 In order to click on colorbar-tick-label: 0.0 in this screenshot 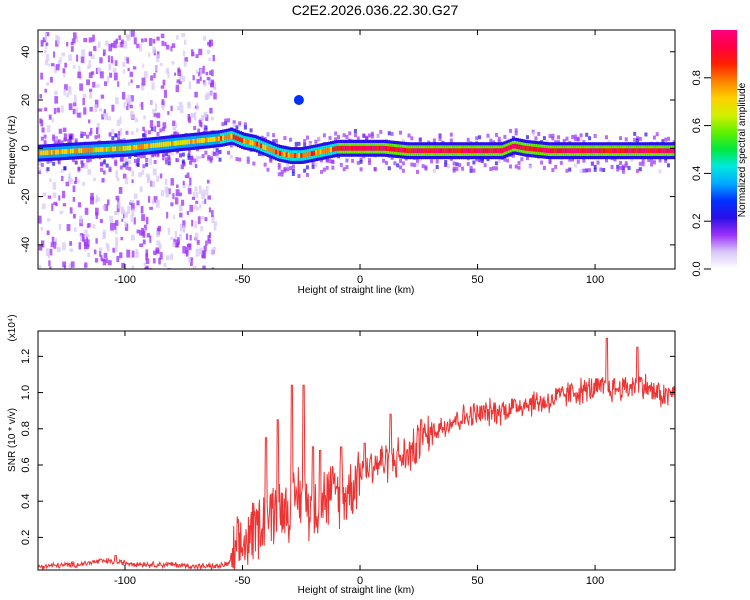, I will do `click(697, 268)`.